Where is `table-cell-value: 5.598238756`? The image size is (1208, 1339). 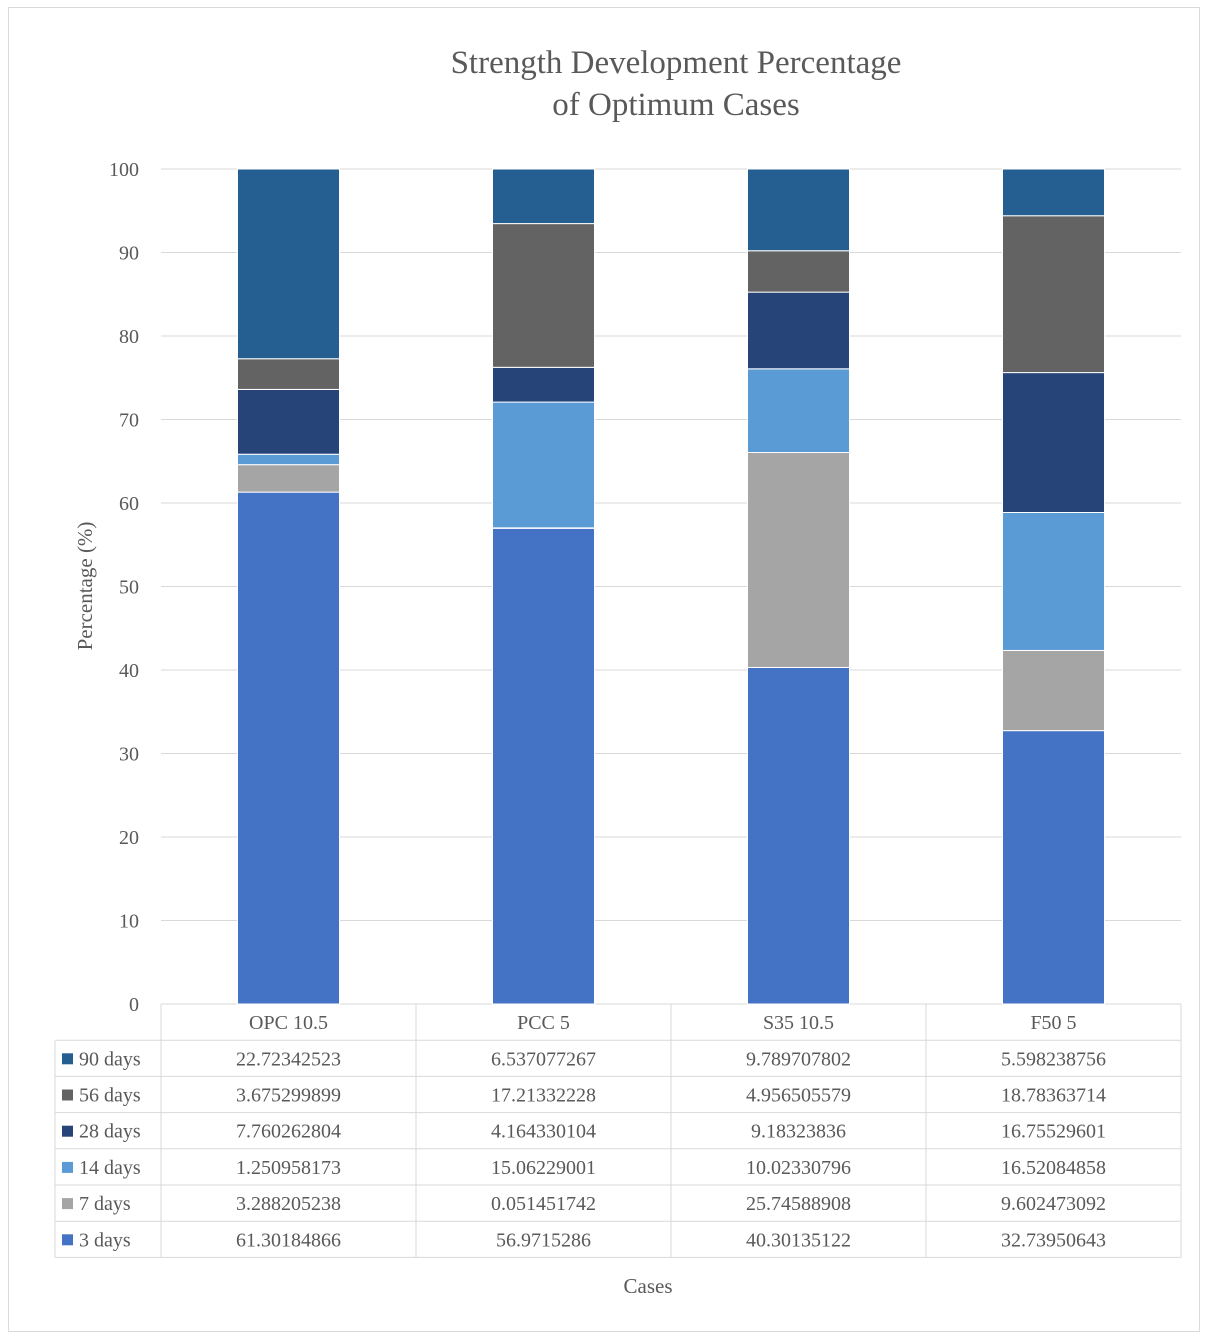 table-cell-value: 5.598238756 is located at coordinates (1053, 1059).